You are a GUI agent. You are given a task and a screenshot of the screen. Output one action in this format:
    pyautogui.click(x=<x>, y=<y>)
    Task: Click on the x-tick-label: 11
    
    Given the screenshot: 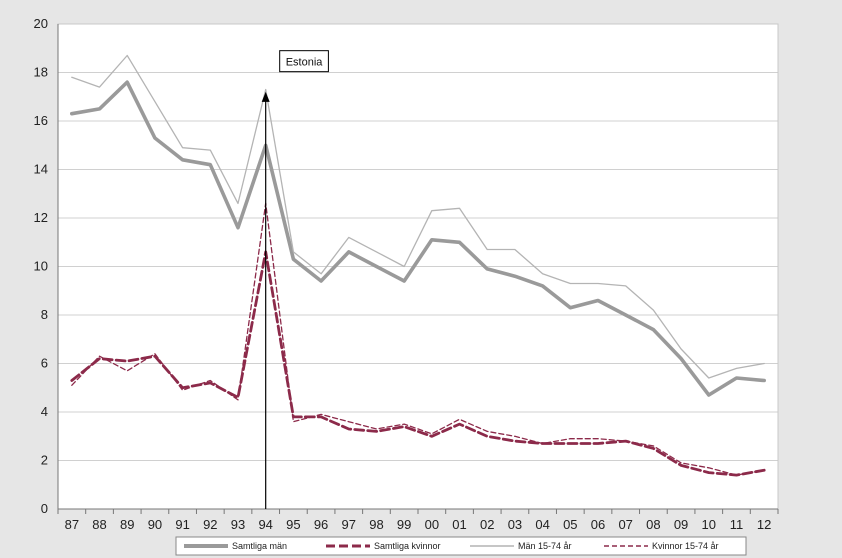 What is the action you would take?
    pyautogui.click(x=737, y=524)
    